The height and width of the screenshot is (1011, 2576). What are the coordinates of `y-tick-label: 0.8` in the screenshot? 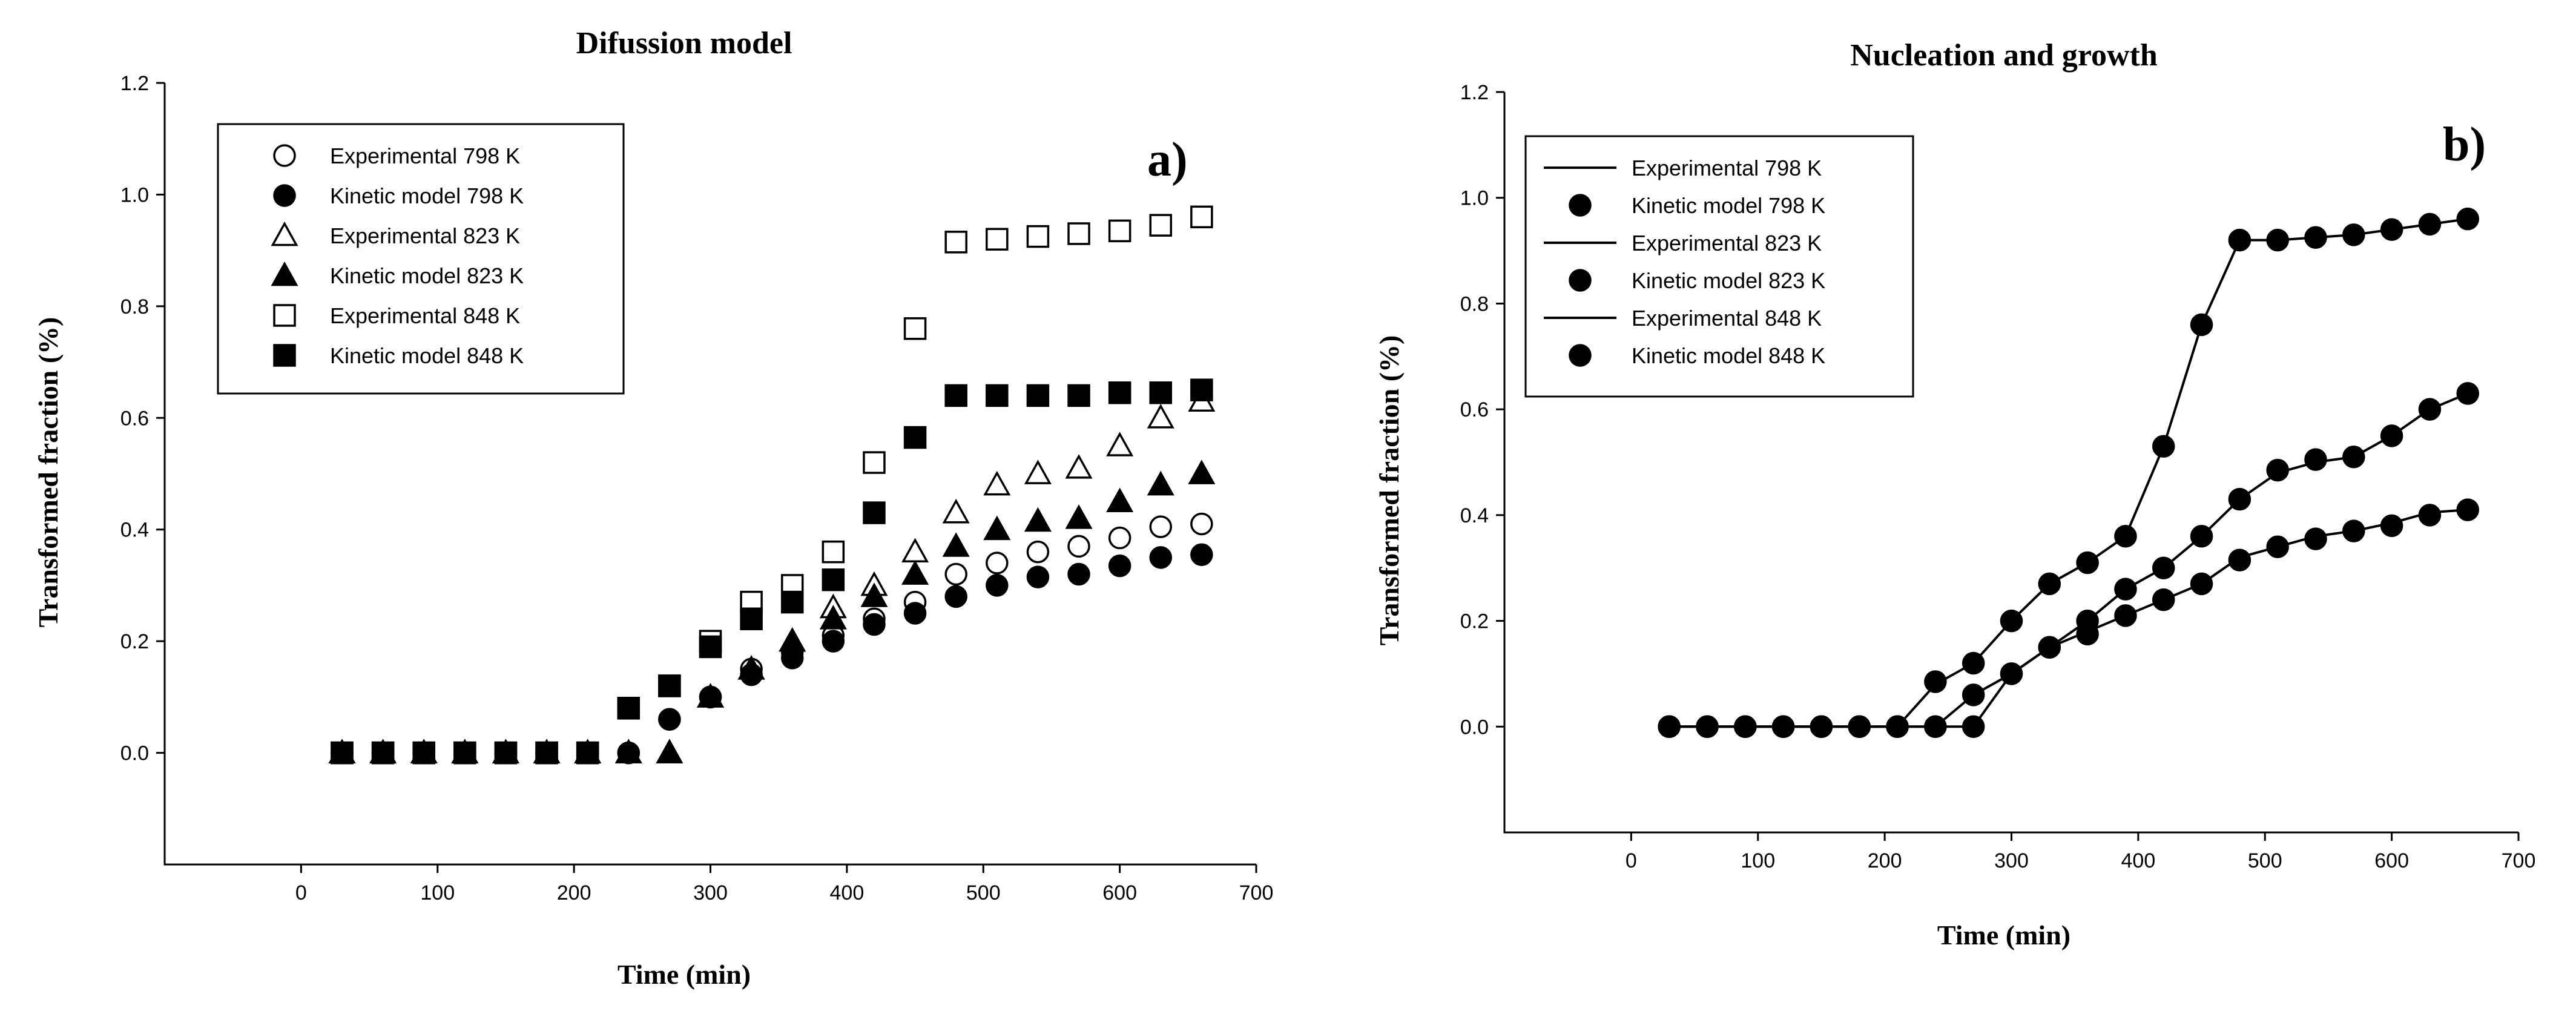 It's located at (134, 306).